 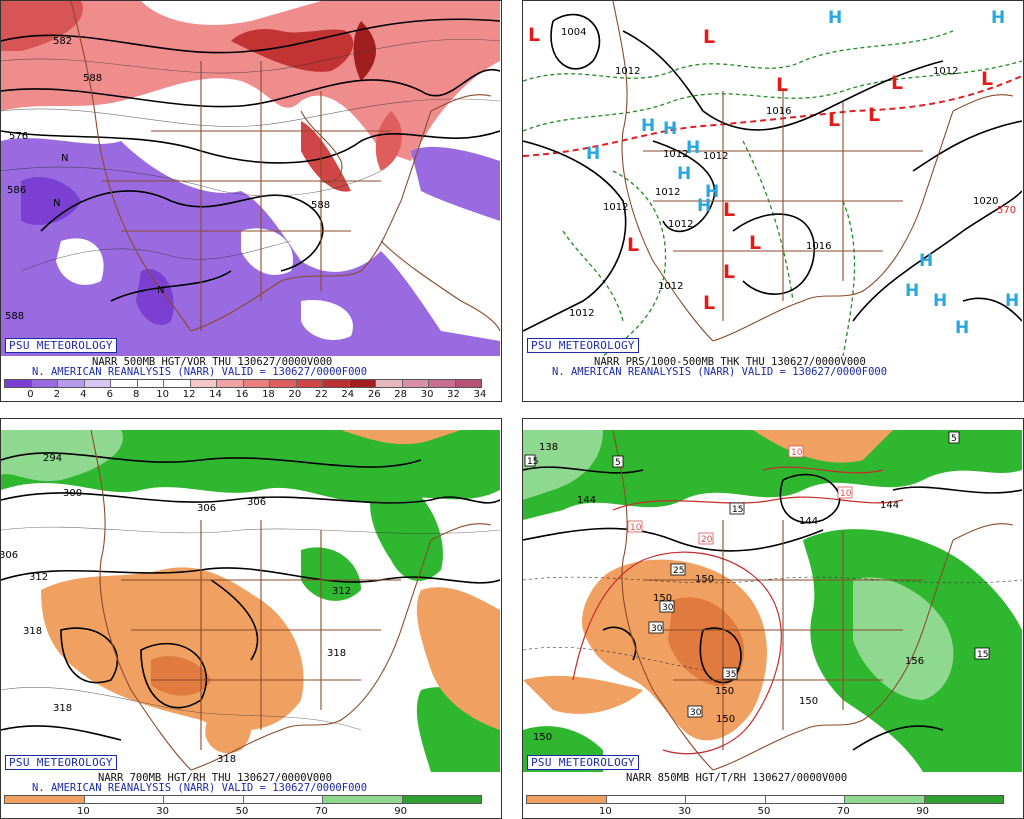 What do you see at coordinates (480, 394) in the screenshot?
I see `colorbar-tick-label: 34` at bounding box center [480, 394].